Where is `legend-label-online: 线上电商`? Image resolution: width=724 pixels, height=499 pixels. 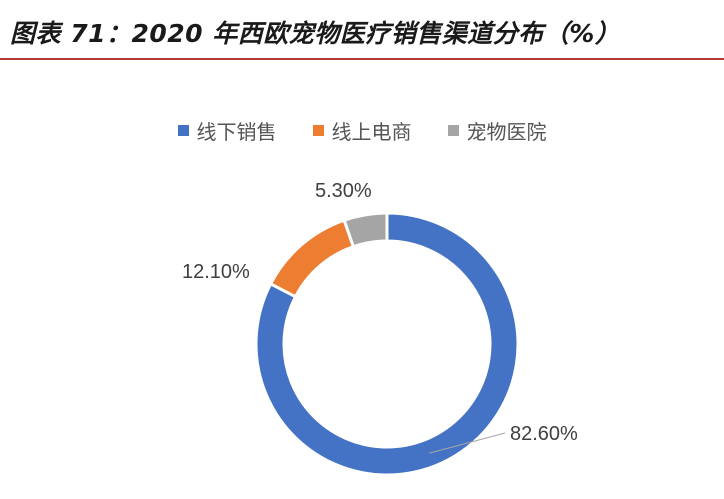 legend-label-online: 线上电商 is located at coordinates (371, 132).